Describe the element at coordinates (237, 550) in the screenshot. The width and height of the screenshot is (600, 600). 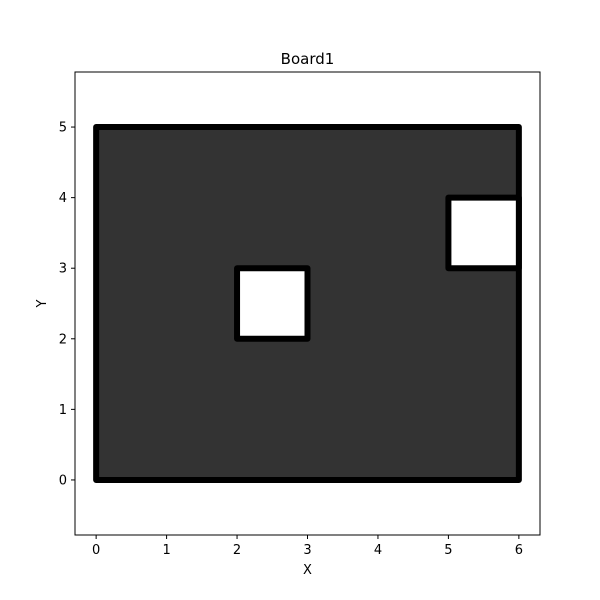
I see `x-tick-label: 2` at that location.